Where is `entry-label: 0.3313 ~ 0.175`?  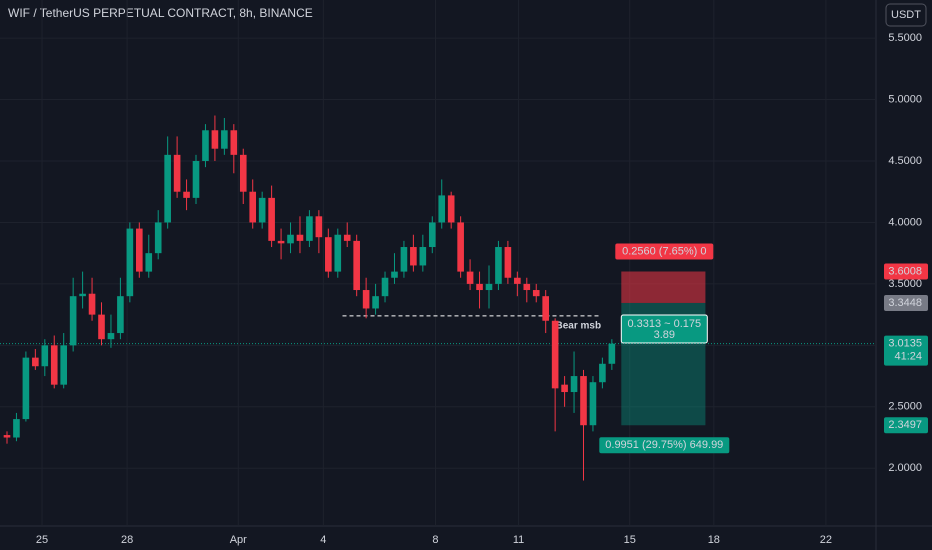 entry-label: 0.3313 ~ 0.175 is located at coordinates (664, 324).